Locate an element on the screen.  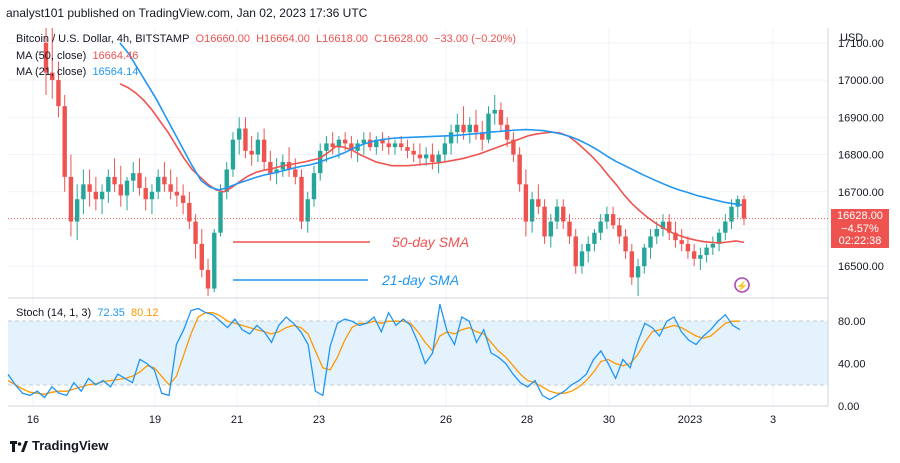
currency-label: USD is located at coordinates (852, 38).